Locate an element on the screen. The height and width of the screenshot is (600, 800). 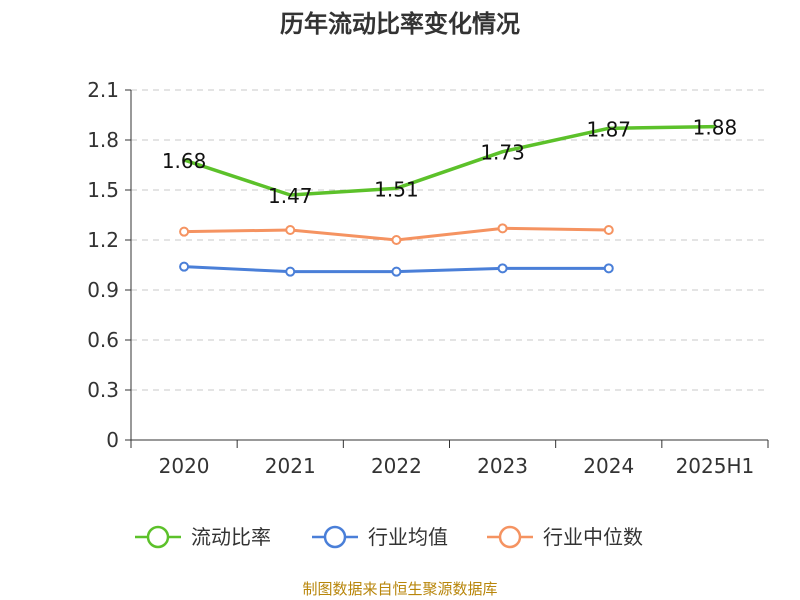
x-tick-label: 2021 is located at coordinates (290, 466).